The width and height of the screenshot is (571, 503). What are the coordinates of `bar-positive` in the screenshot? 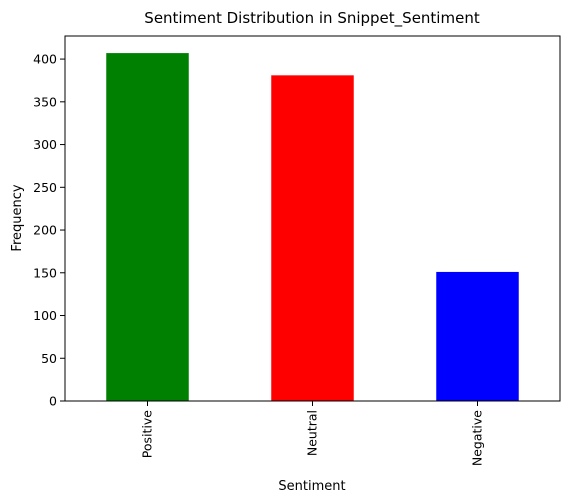 It's located at (147, 227).